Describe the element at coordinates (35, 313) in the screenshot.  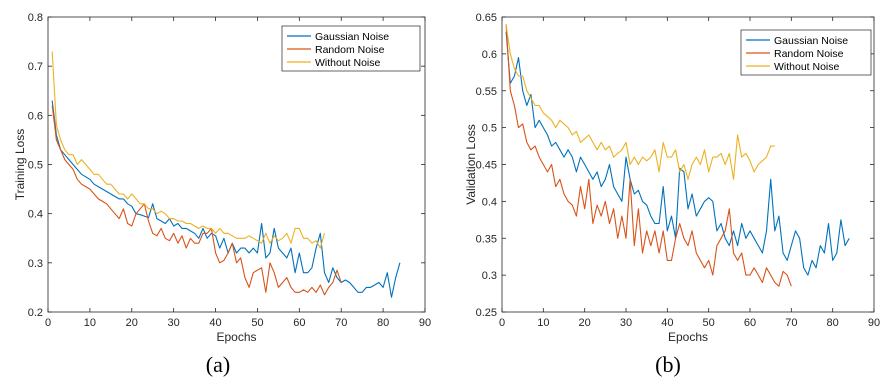
I see `y-tick-label: 0.2` at that location.